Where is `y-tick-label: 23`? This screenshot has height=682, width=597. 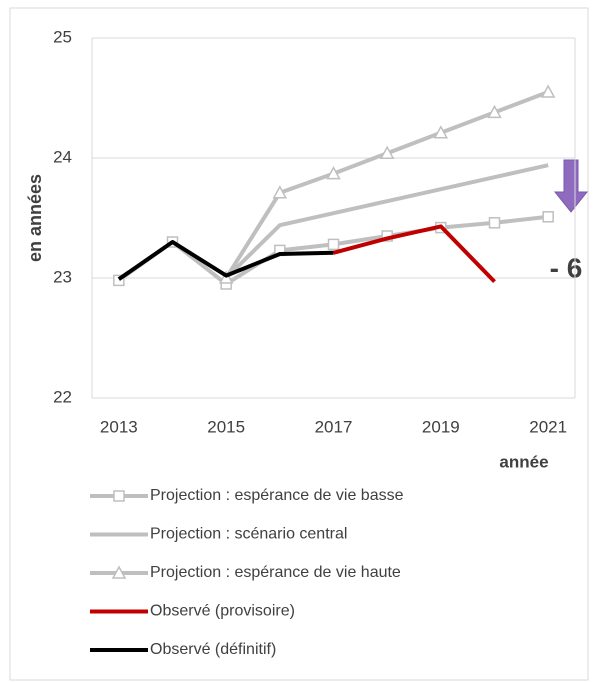
y-tick-label: 23 is located at coordinates (62, 276).